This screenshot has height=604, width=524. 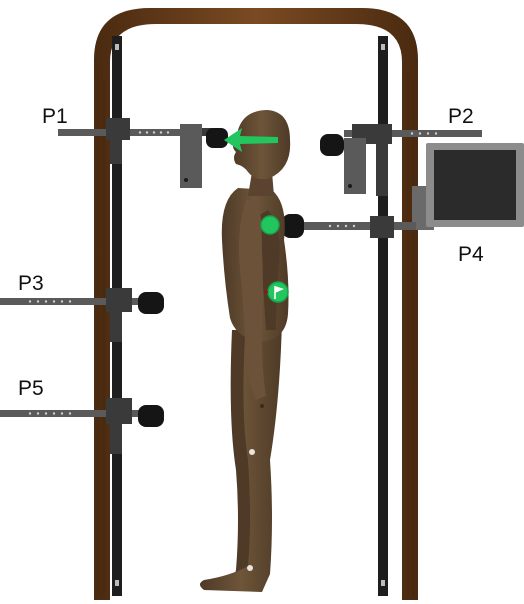 What do you see at coordinates (270, 225) in the screenshot?
I see `shoulder-dot-marker` at bounding box center [270, 225].